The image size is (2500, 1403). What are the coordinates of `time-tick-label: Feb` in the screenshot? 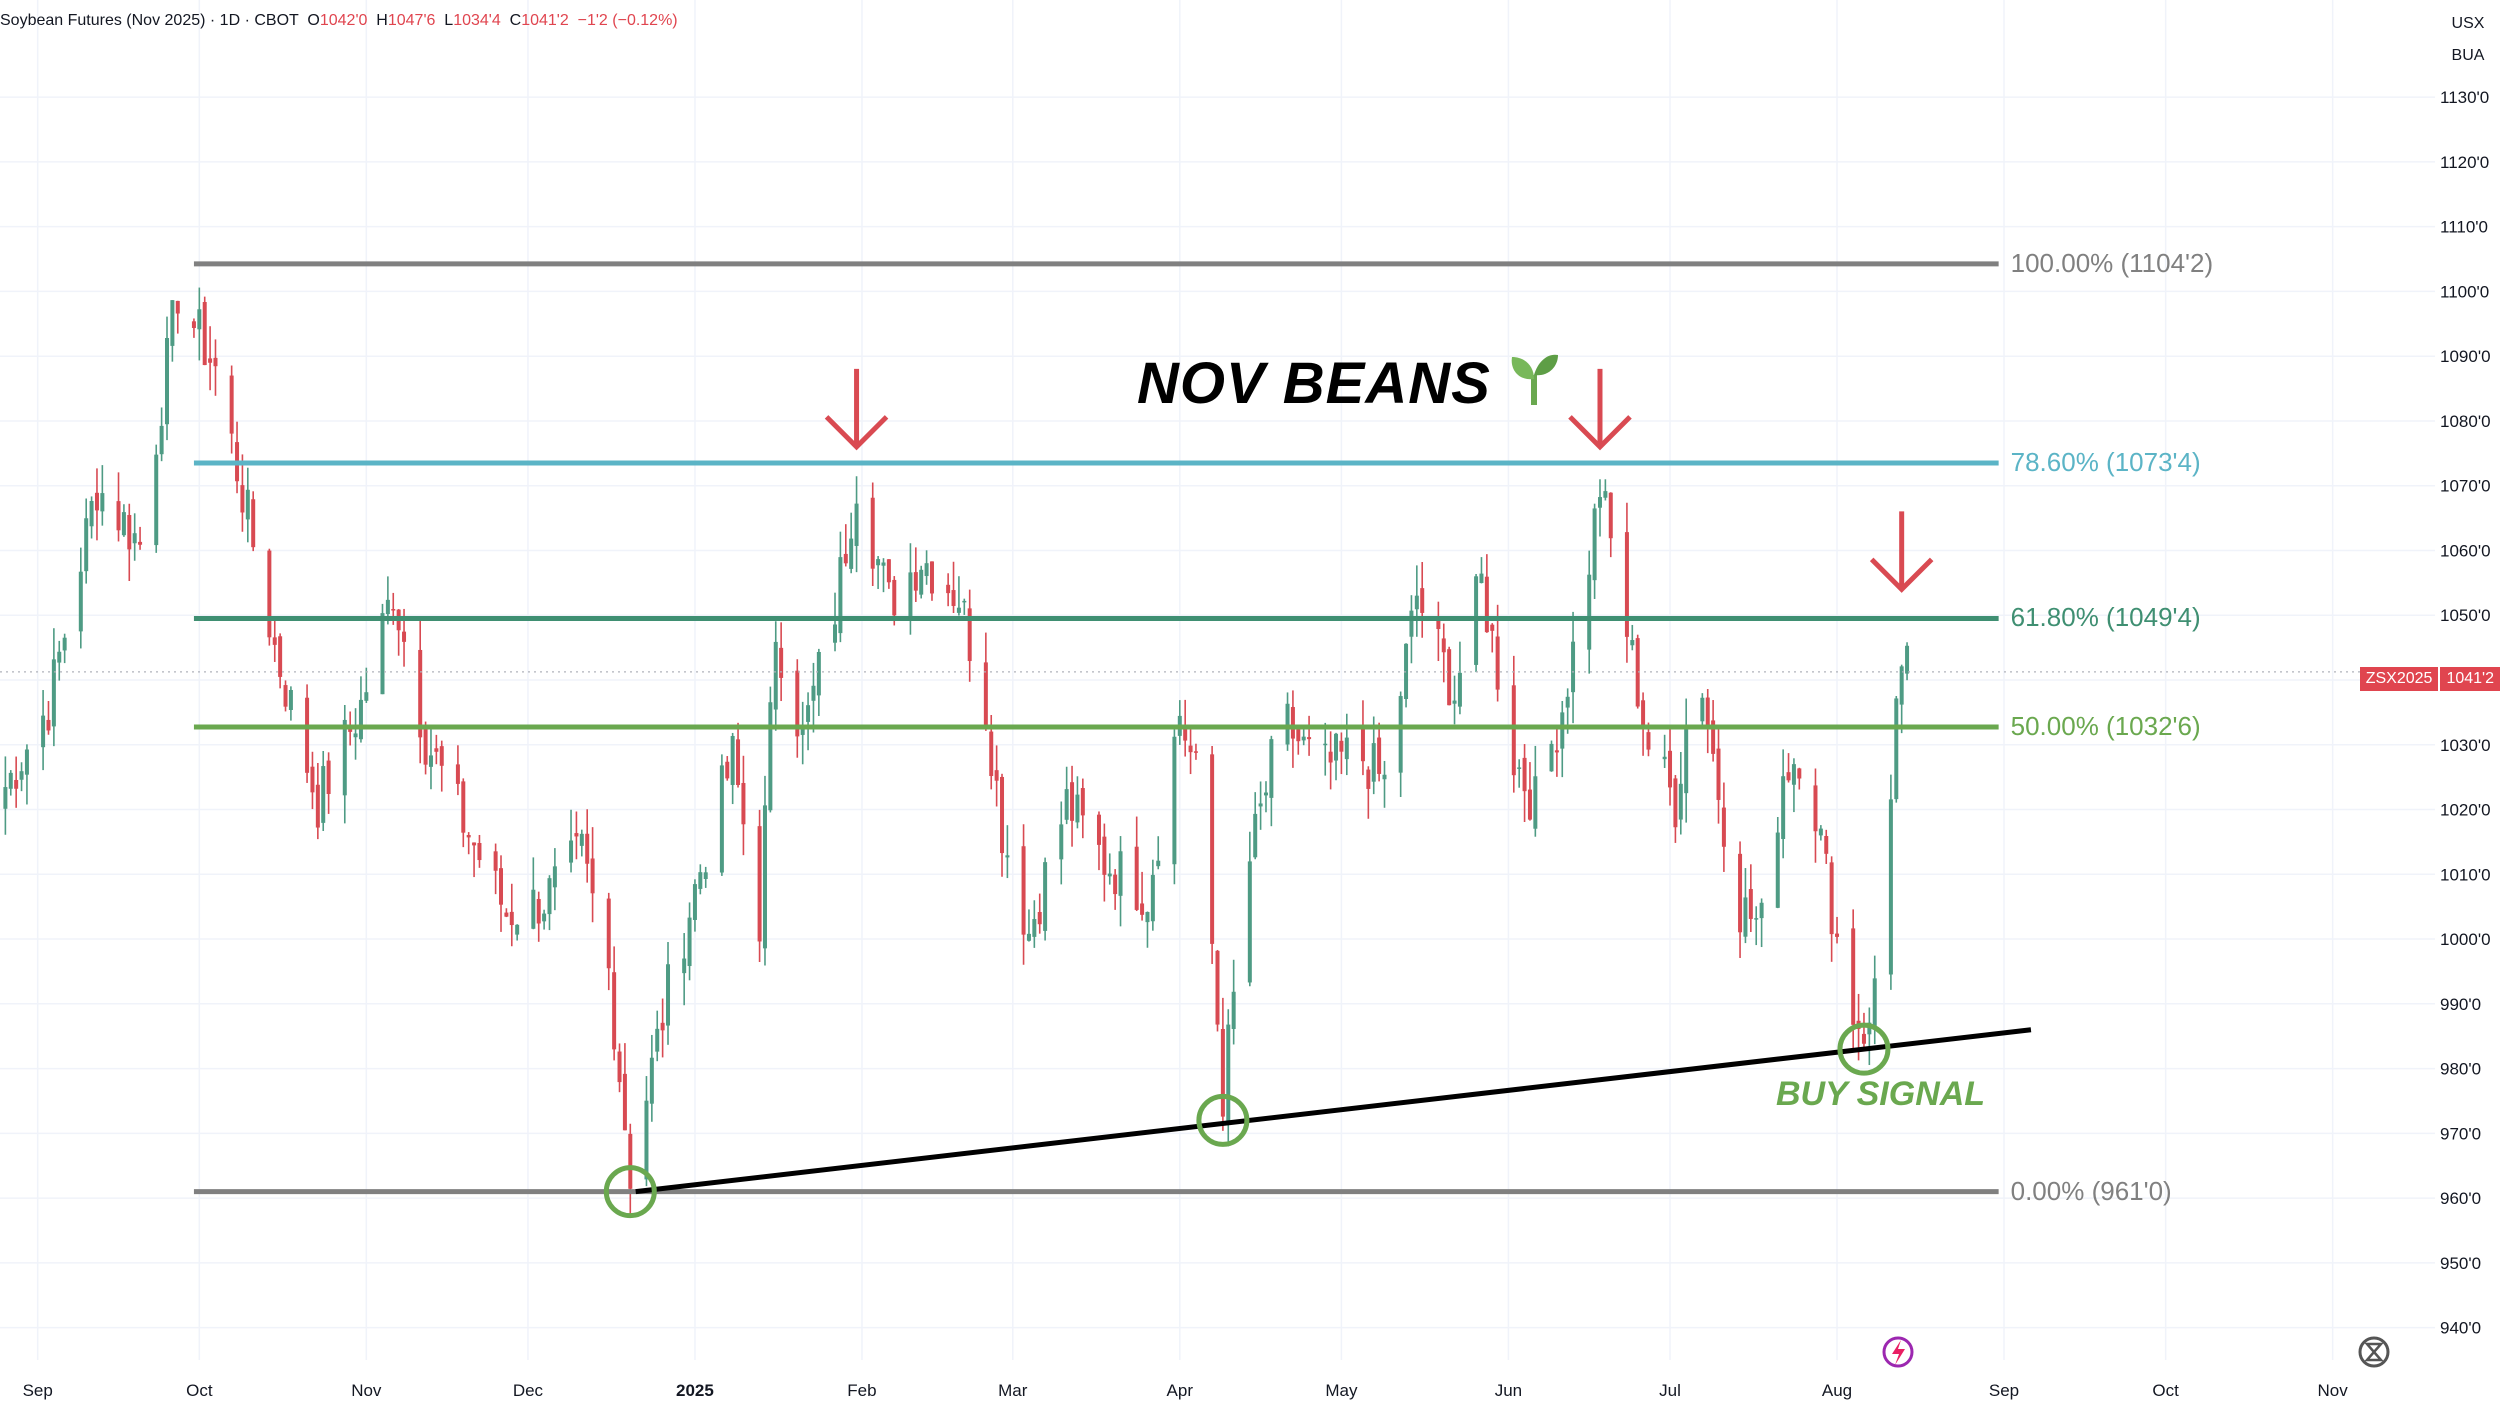 It's located at (861, 1390).